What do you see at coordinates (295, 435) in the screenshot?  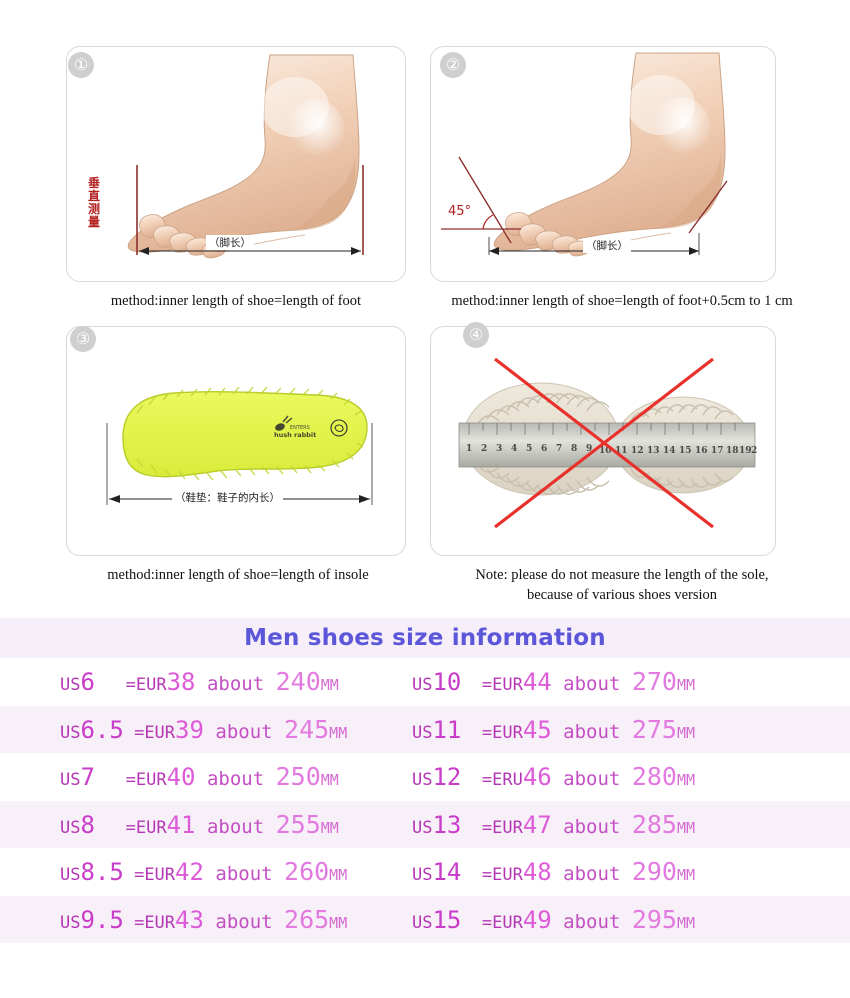 I see `svg-text: hush rabbit` at bounding box center [295, 435].